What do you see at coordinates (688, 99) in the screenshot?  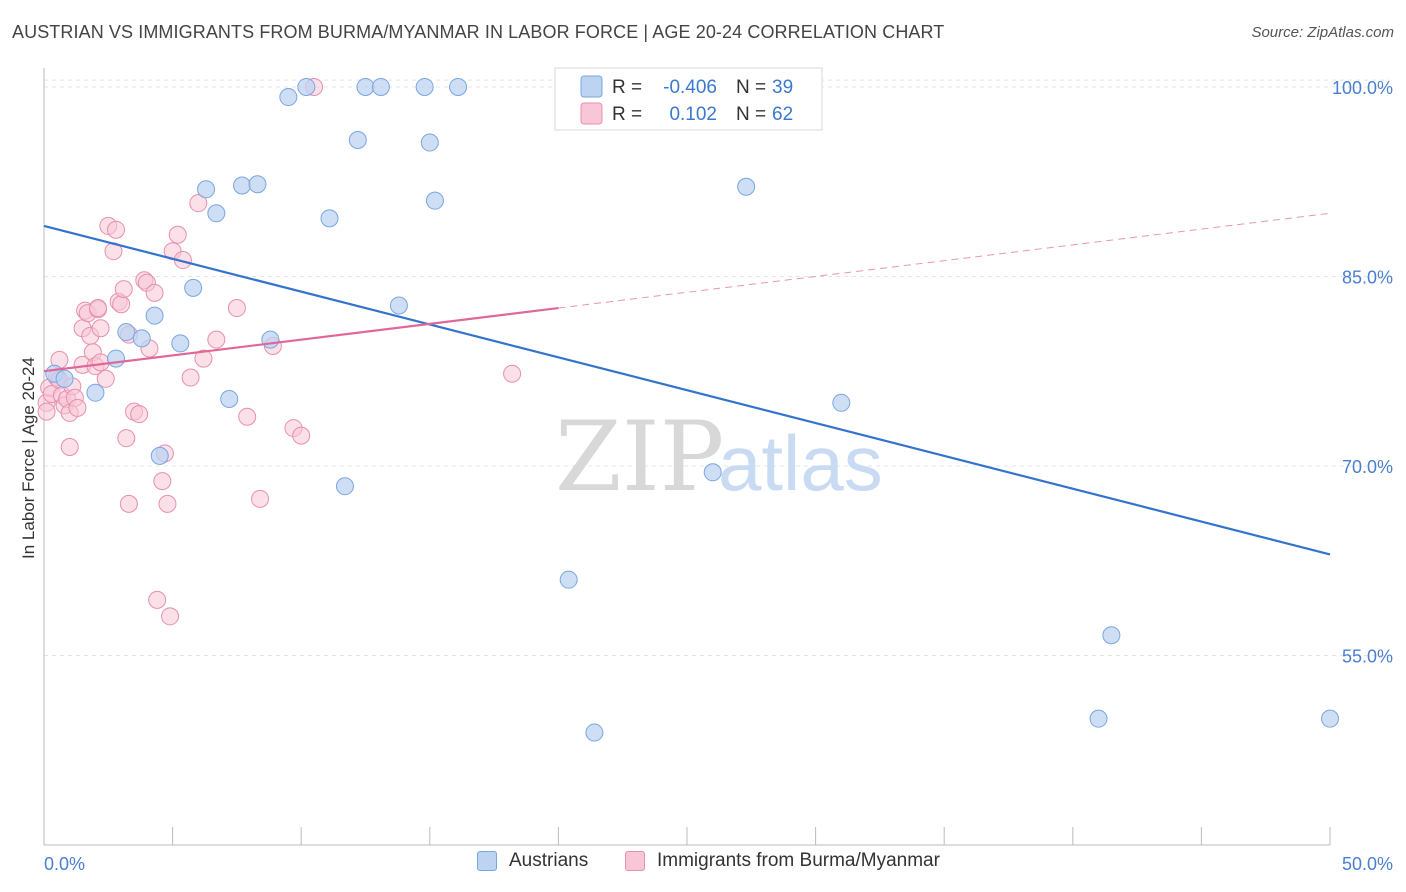 I see `correlation-legend: R = -0.406 N = 39 R = 0.102 N = 62` at bounding box center [688, 99].